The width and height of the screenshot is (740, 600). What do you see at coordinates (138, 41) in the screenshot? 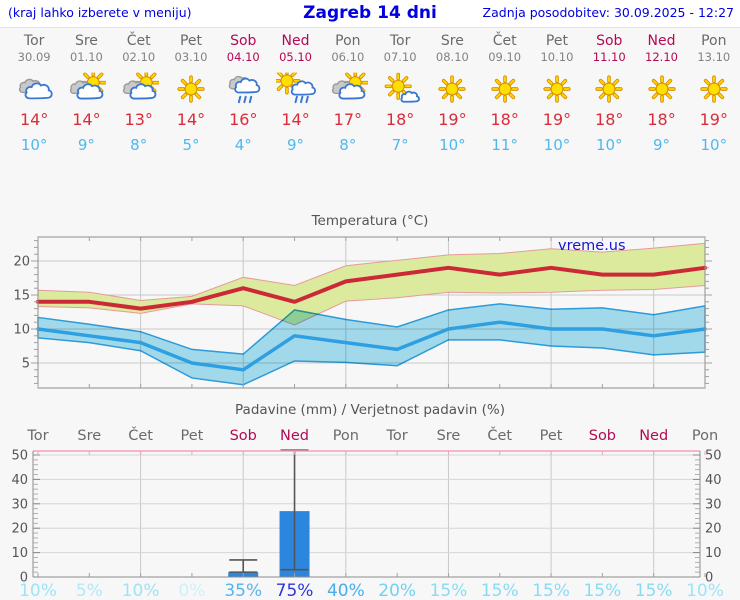
I see `day-name-label: Čet` at bounding box center [138, 41].